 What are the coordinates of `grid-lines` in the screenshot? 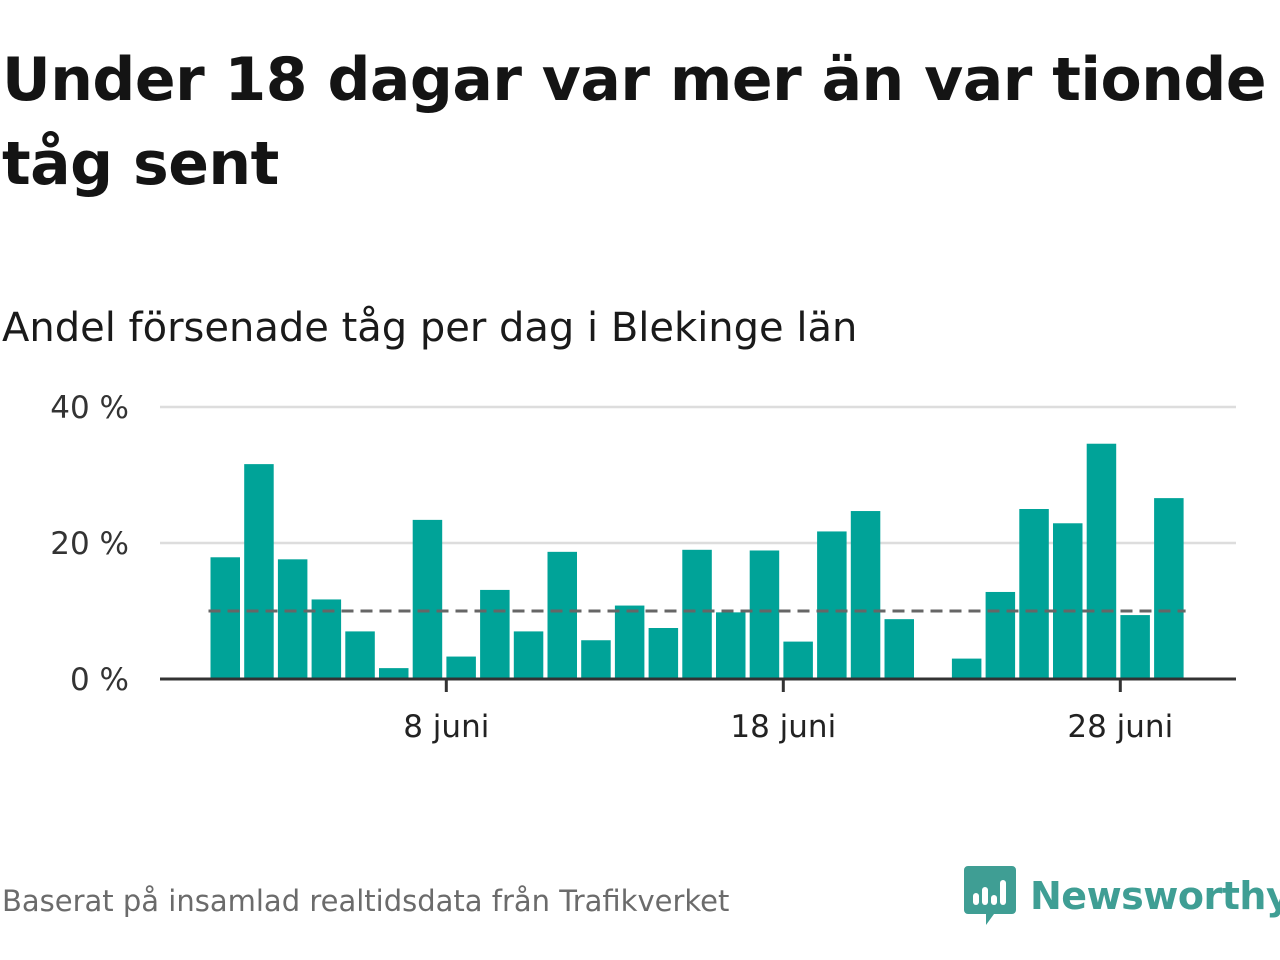 It's located at (698, 475).